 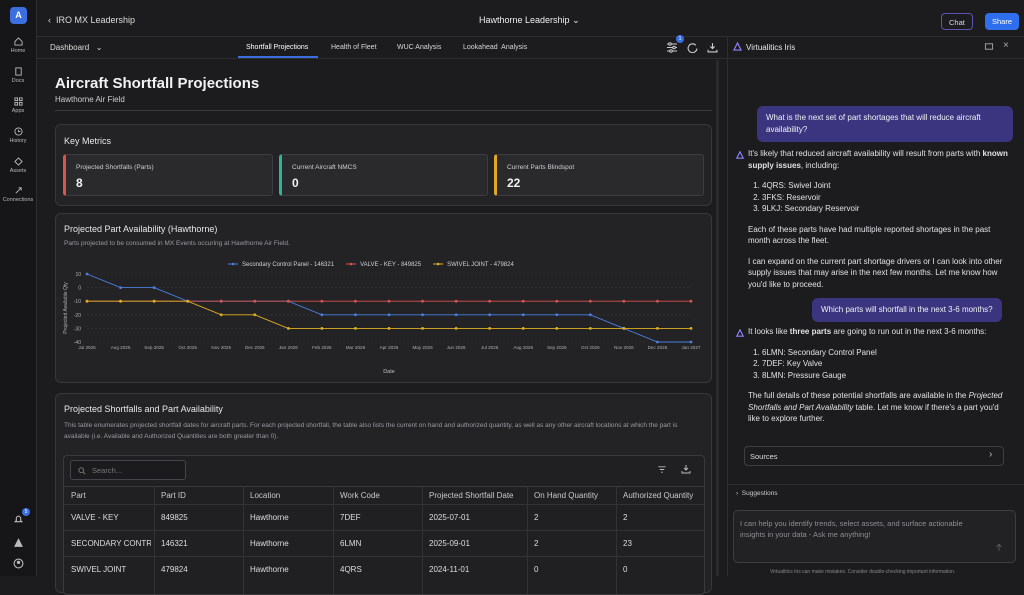 I want to click on x-tick-label: Aug 2026, so click(x=523, y=347).